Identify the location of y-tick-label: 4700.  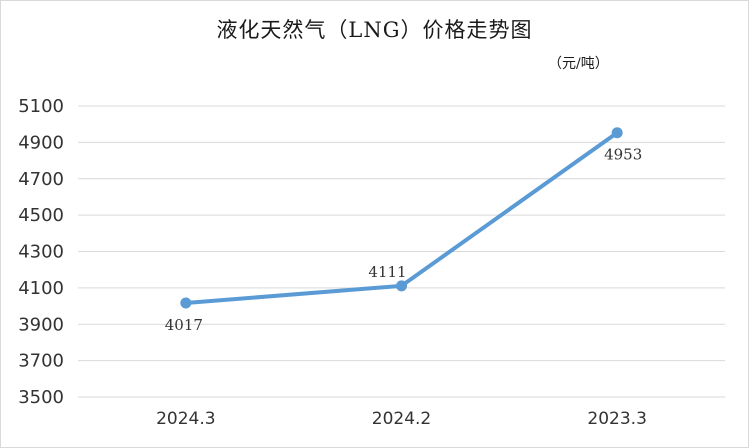
(41, 179).